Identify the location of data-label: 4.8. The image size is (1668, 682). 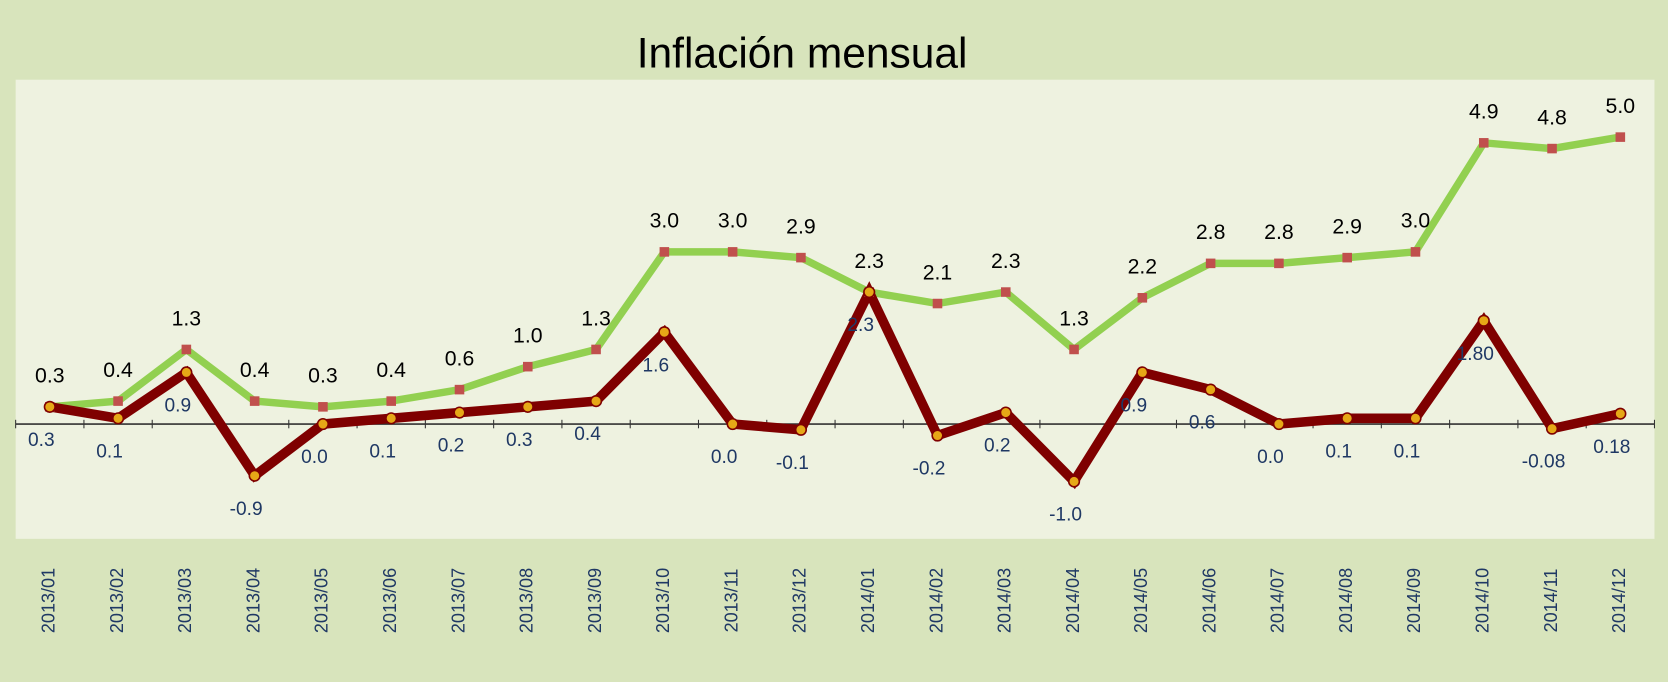
(1552, 117).